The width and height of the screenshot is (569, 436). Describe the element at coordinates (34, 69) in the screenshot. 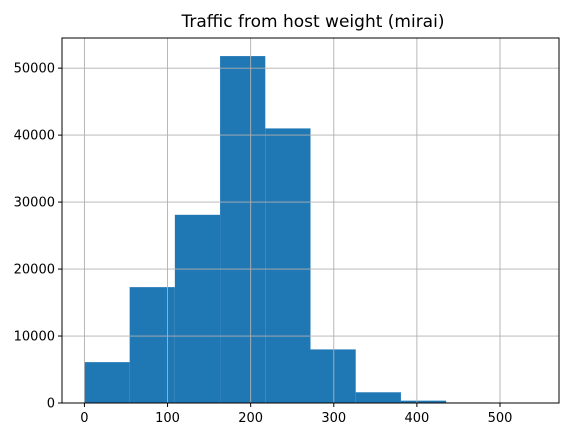

I see `y-tick-label: 50000` at that location.